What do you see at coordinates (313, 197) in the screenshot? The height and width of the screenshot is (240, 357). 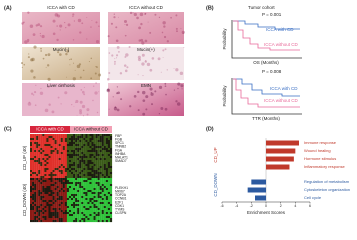 I see `category-label: Cell cycle` at bounding box center [313, 197].